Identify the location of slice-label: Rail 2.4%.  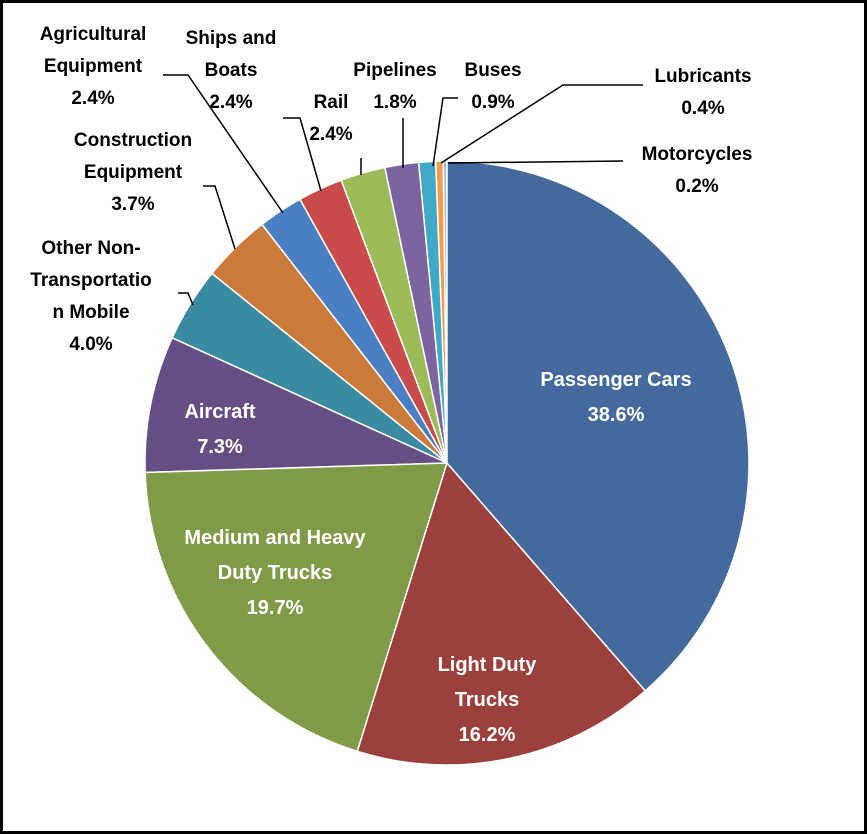
(331, 119).